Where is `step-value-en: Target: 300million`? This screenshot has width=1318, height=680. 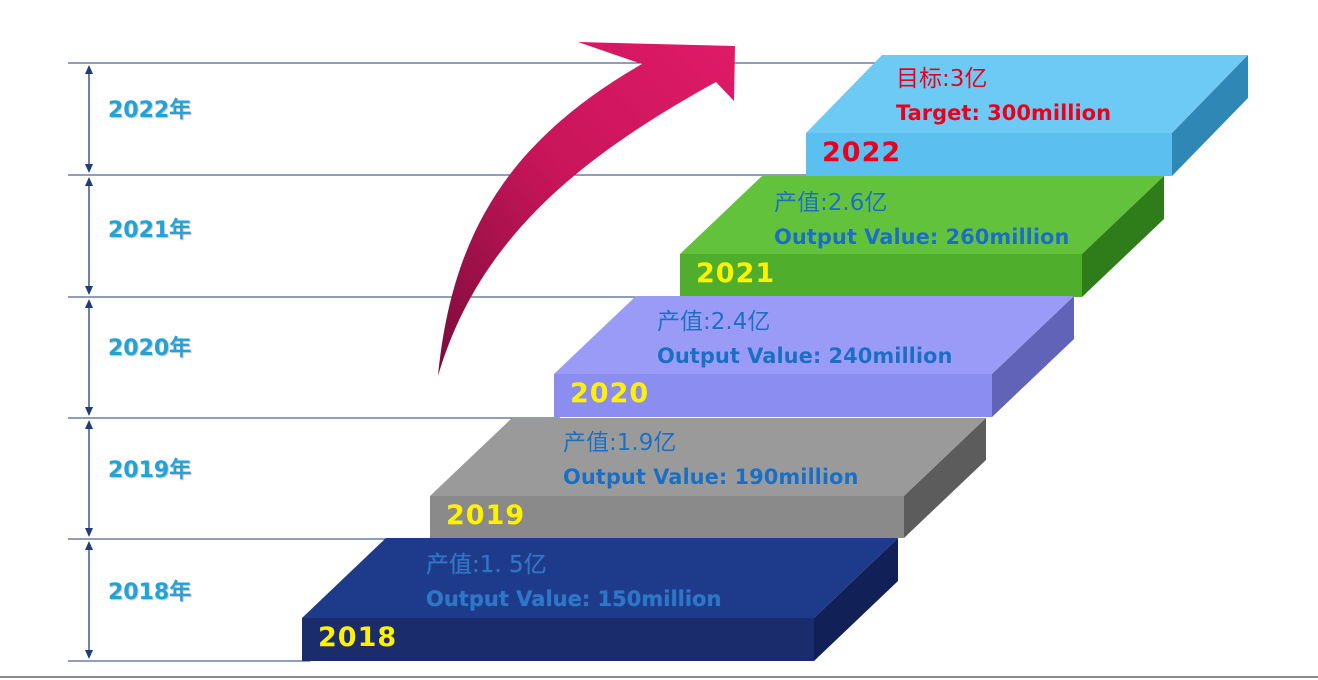
step-value-en: Target: 300million is located at coordinates (1004, 113).